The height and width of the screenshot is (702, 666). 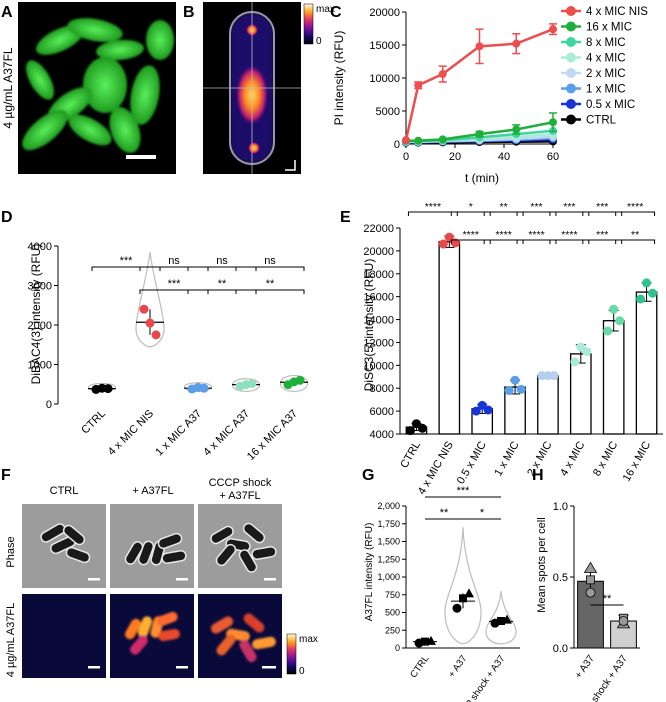 I want to click on panel-a-side-label: 4 µg/mL A37FL, so click(x=8, y=88).